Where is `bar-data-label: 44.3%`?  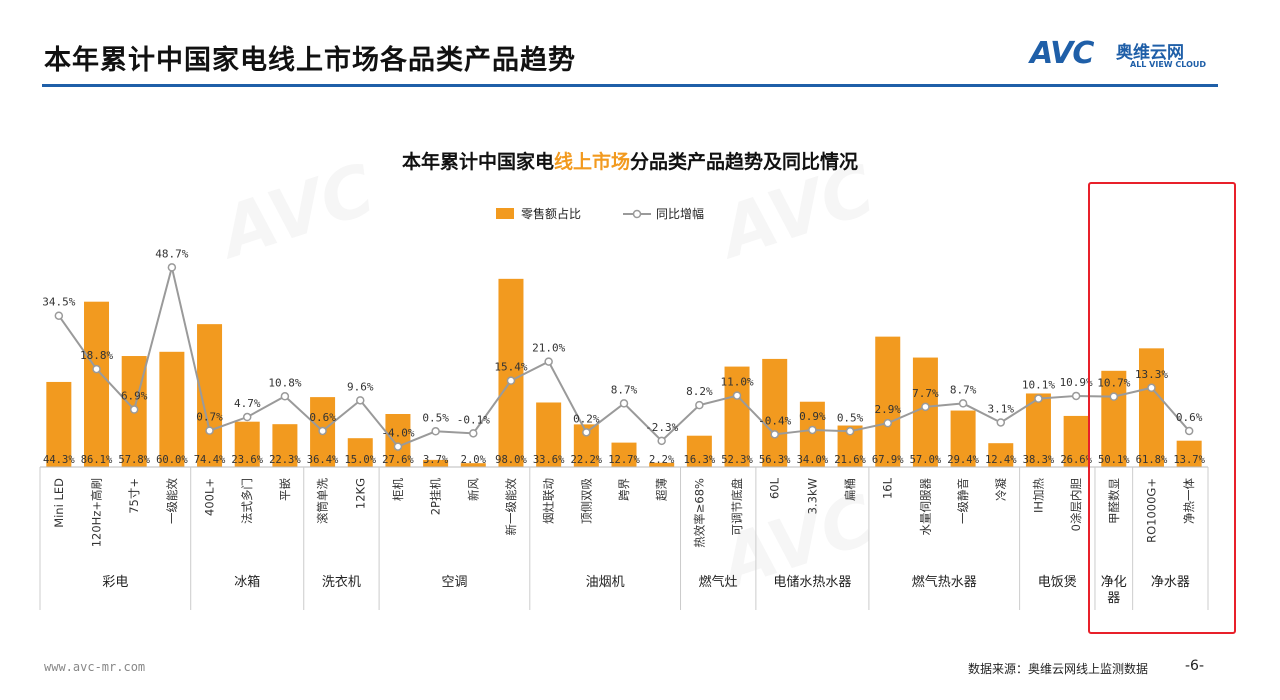 bar-data-label: 44.3% is located at coordinates (59, 460).